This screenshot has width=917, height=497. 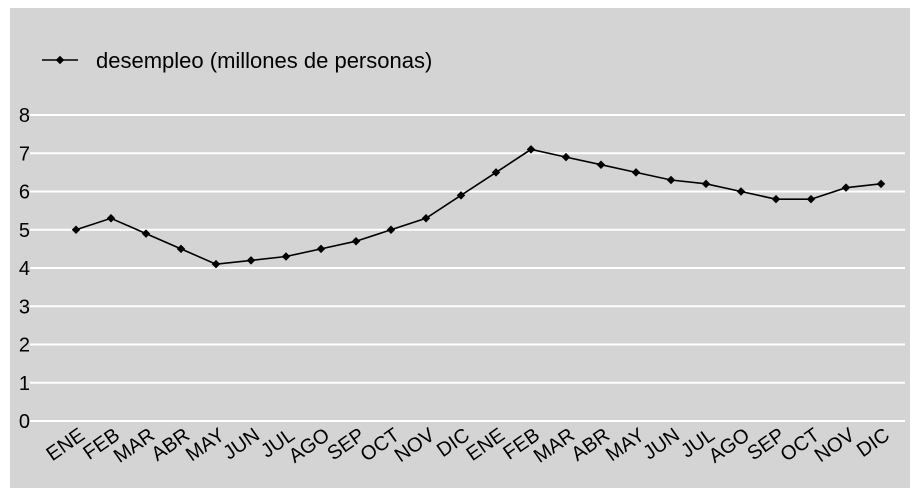 I want to click on x-tick-label: DIC, so click(x=873, y=443).